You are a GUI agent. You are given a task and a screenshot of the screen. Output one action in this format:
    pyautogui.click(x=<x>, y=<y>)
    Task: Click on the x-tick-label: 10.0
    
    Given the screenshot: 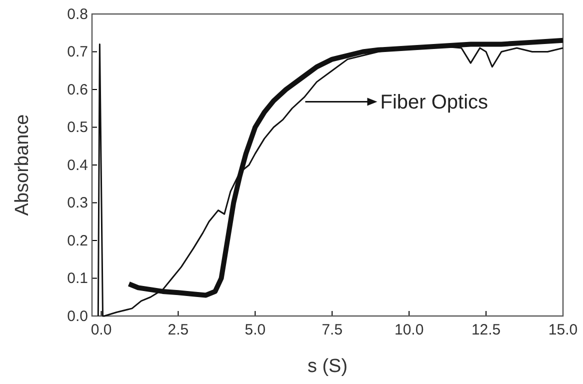 What is the action you would take?
    pyautogui.click(x=409, y=330)
    